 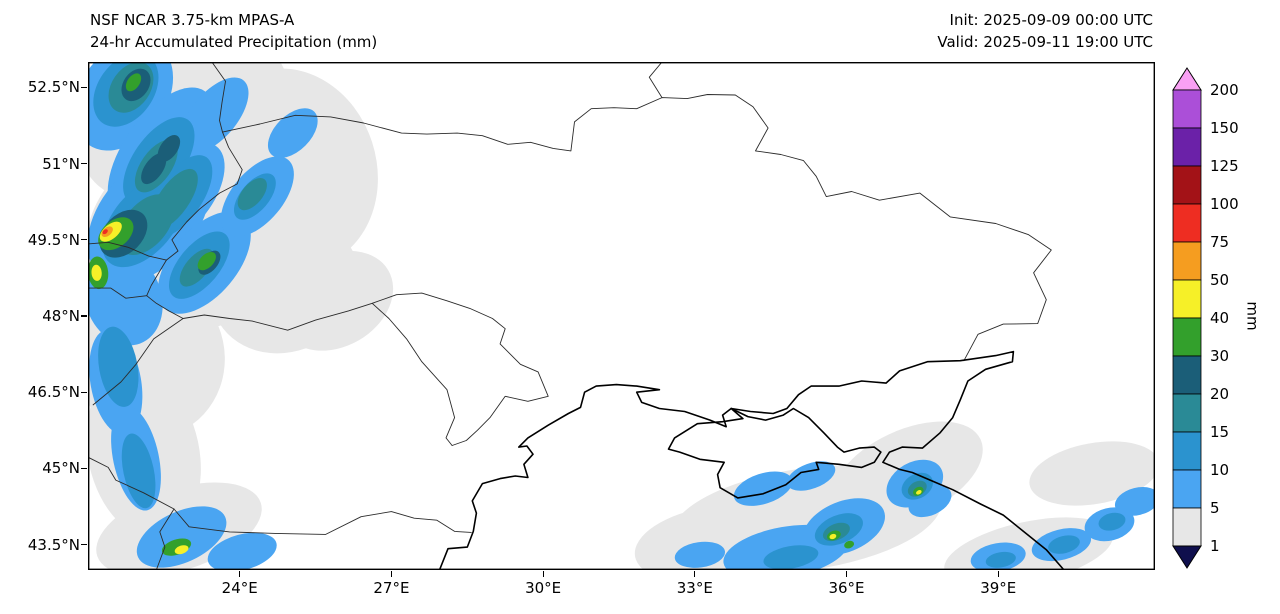 I want to click on y-tick-label: 51°N, so click(x=61, y=163).